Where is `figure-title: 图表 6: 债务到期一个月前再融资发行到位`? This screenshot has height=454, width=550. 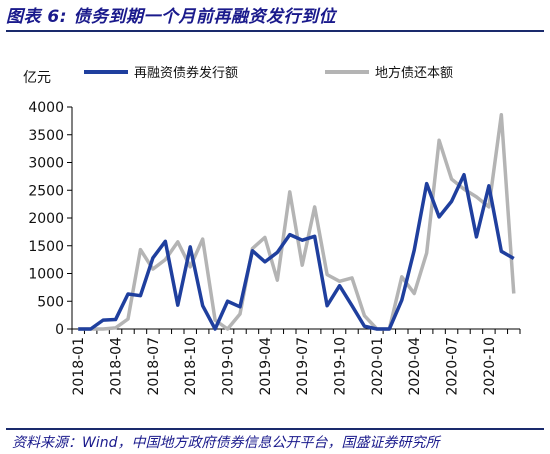
figure-title: 图表 6: 债务到期一个月前再融资发行到位 is located at coordinates (171, 14).